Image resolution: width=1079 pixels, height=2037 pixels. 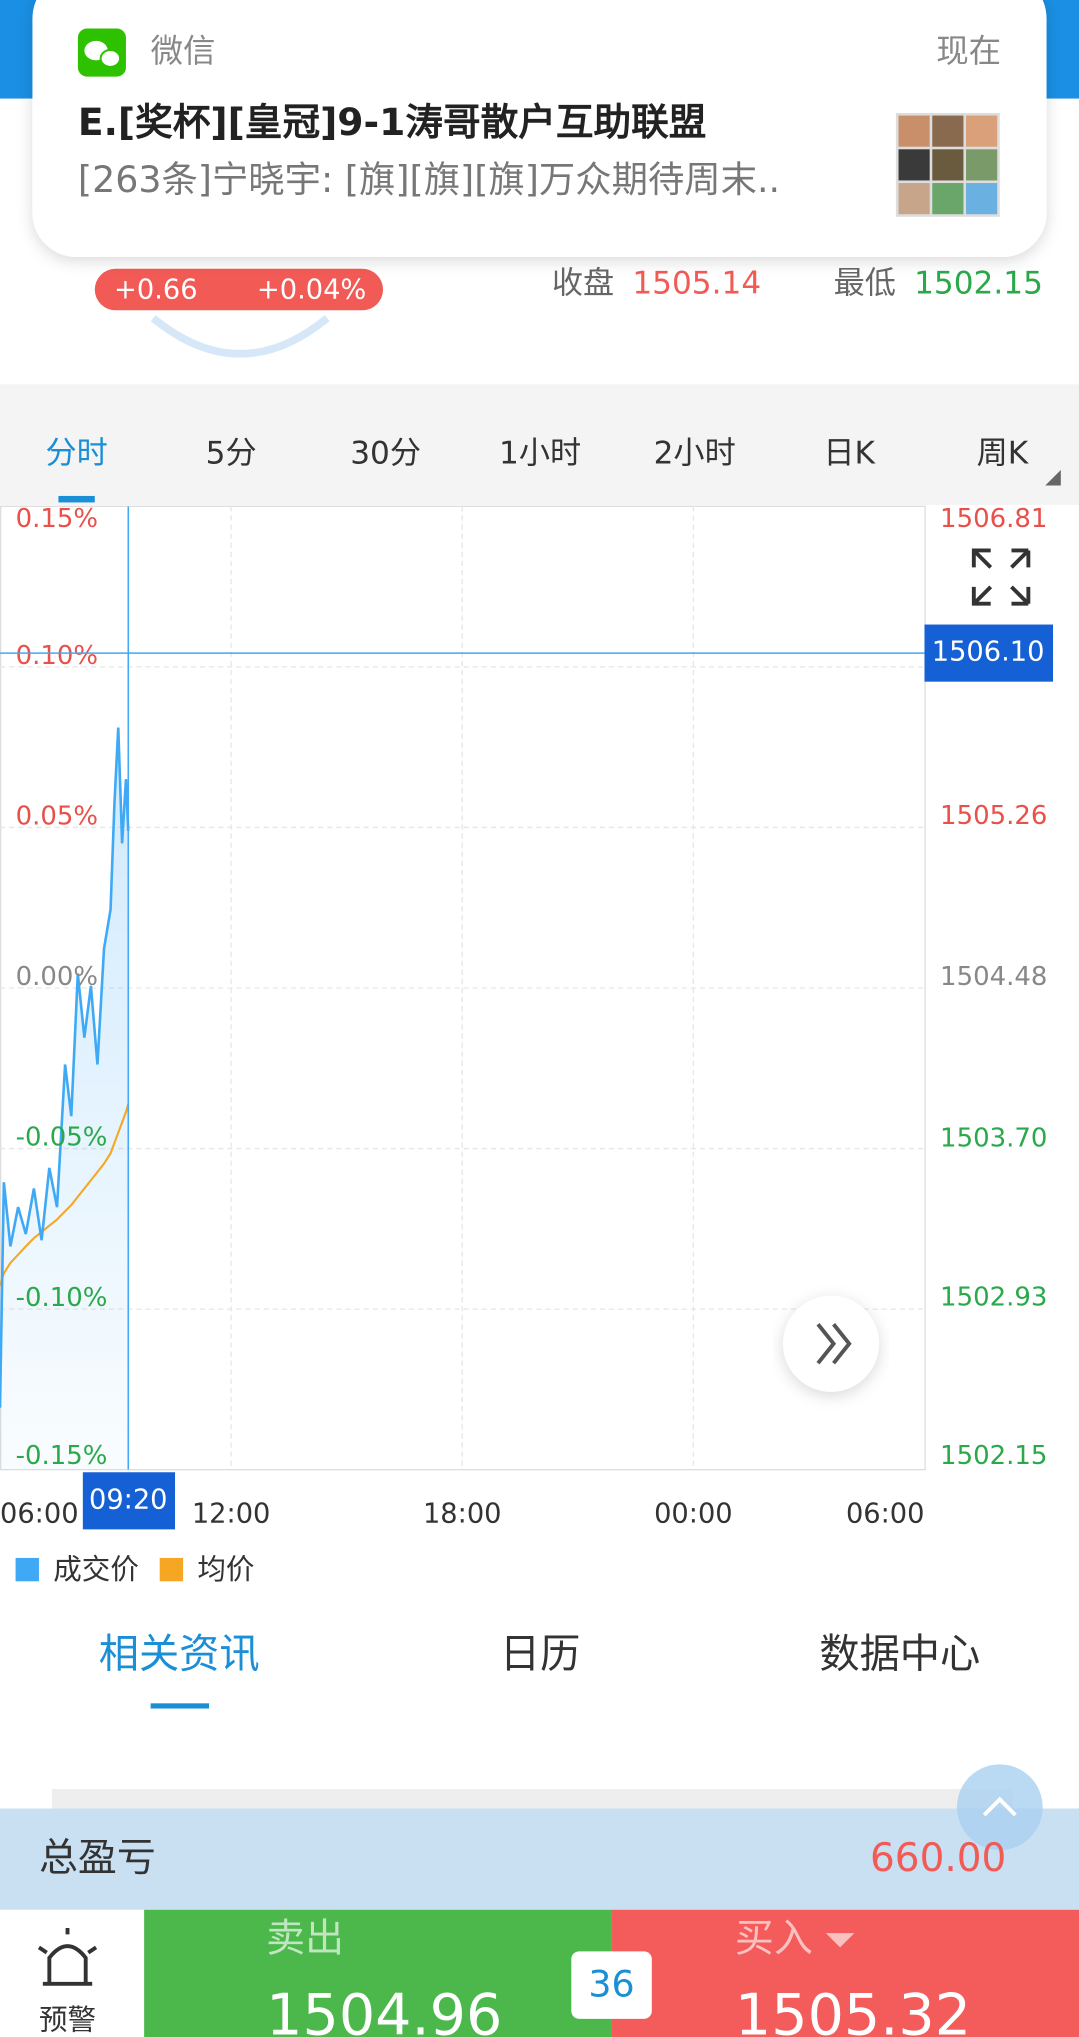 What do you see at coordinates (65, 1067) in the screenshot?
I see `price-line` at bounding box center [65, 1067].